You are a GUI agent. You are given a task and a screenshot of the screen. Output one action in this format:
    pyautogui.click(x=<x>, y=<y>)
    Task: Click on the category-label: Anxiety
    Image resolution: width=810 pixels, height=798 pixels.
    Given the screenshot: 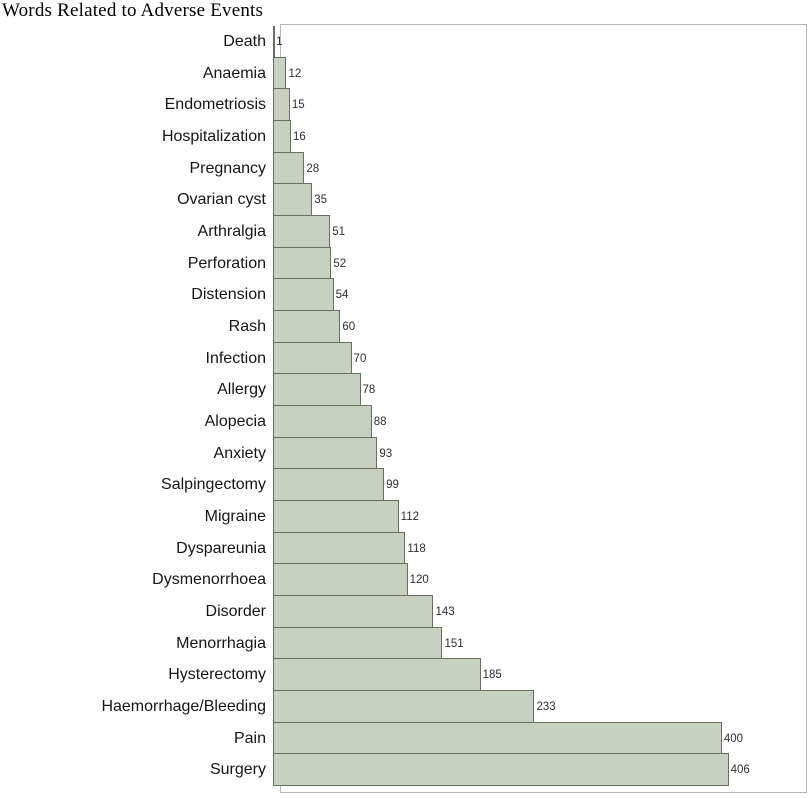 What is the action you would take?
    pyautogui.click(x=239, y=453)
    